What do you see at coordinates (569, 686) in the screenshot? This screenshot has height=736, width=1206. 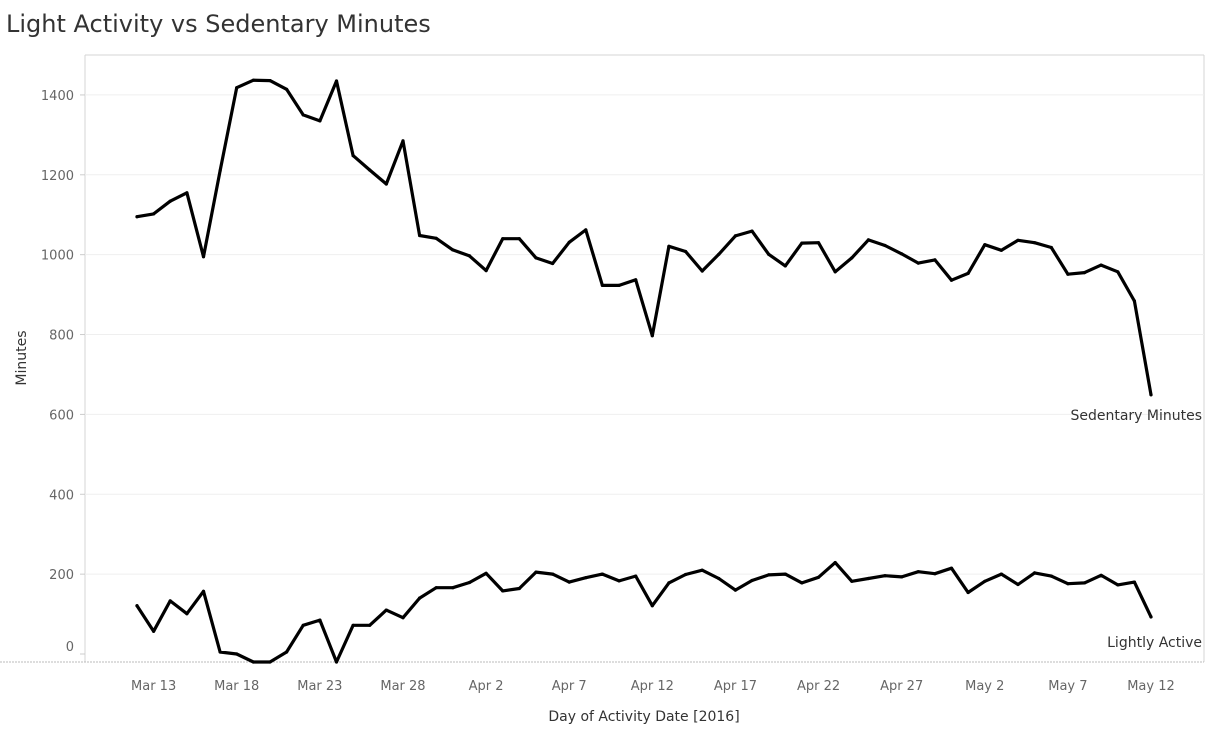 I see `x-tick-label: Apr 7` at bounding box center [569, 686].